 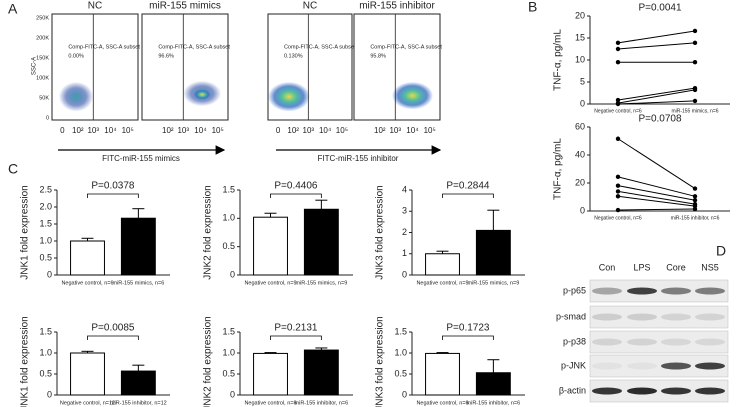 I want to click on significance-bracket, so click(x=468, y=195).